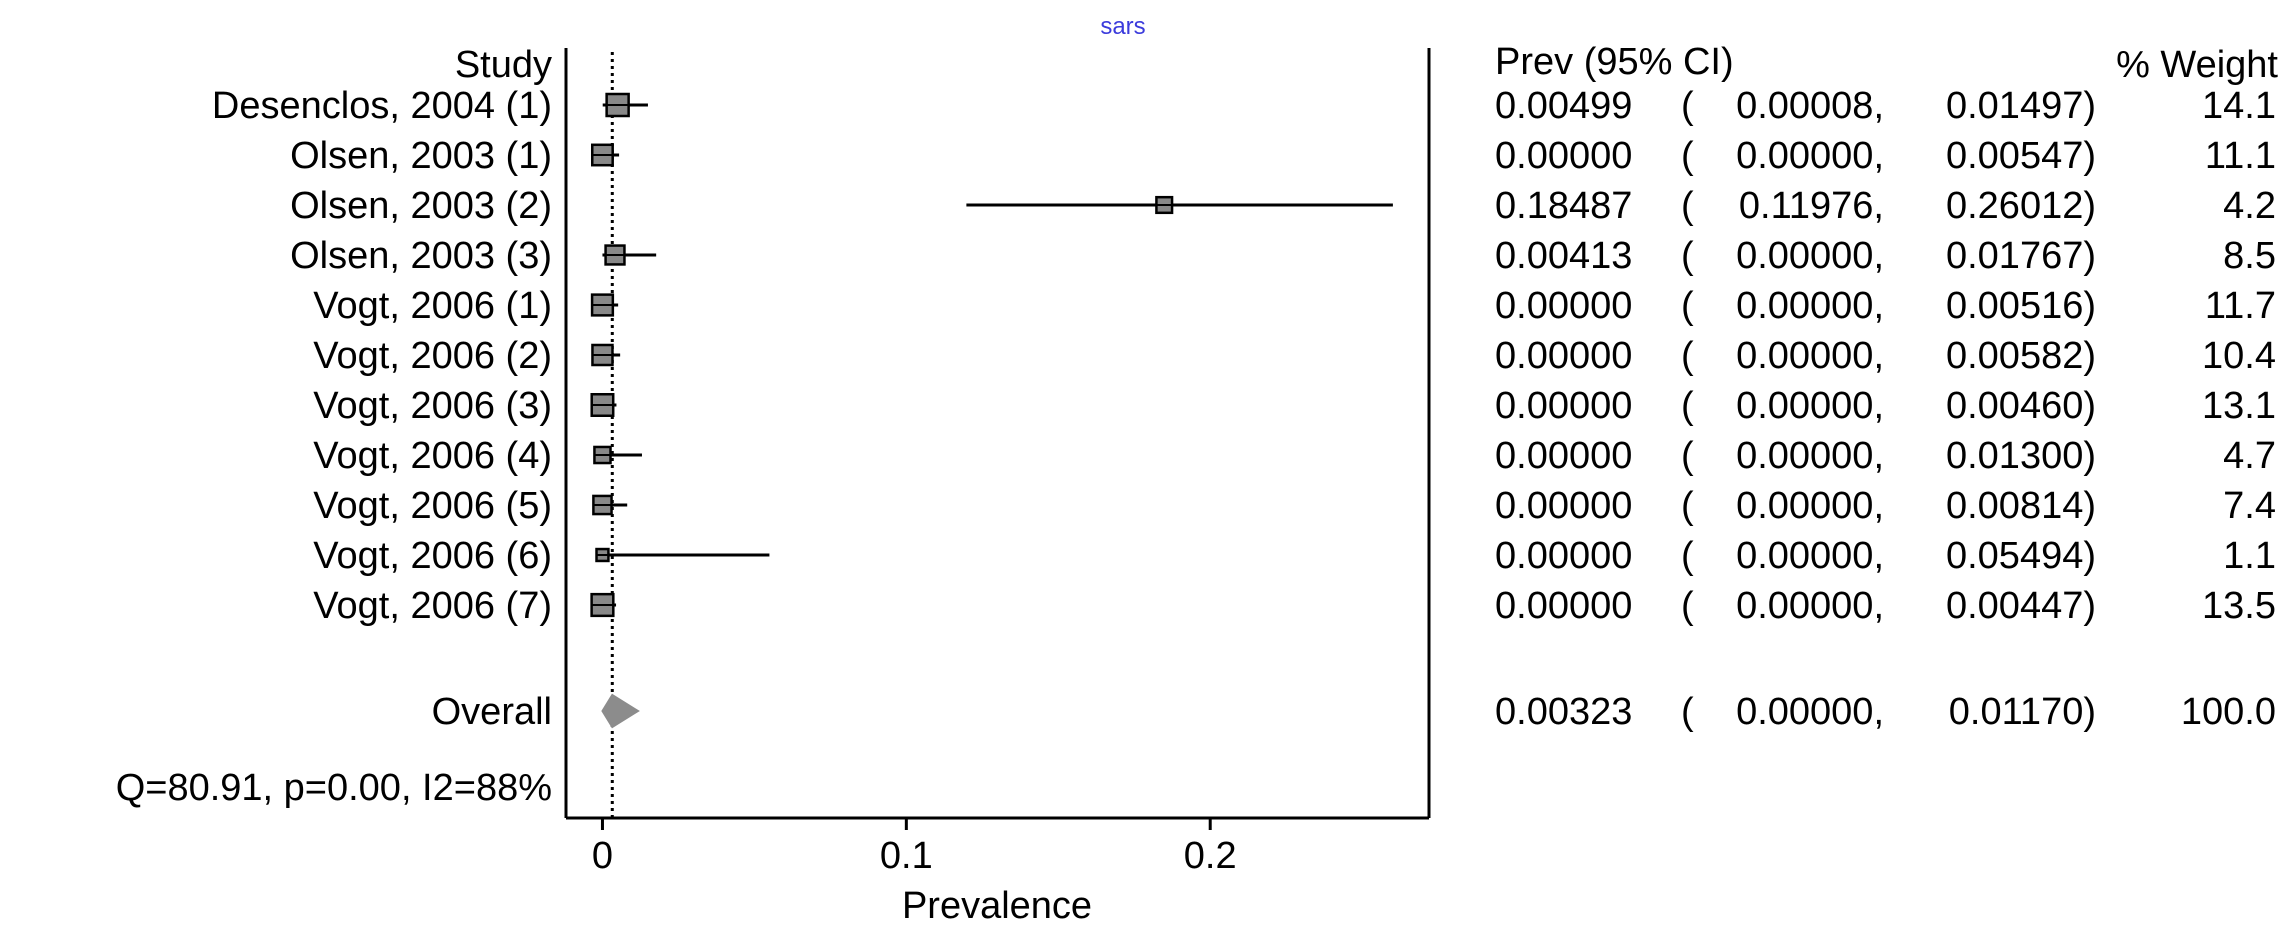 This screenshot has width=2284, height=928. What do you see at coordinates (421, 156) in the screenshot?
I see `study-label: Olsen, 2003 (1)` at bounding box center [421, 156].